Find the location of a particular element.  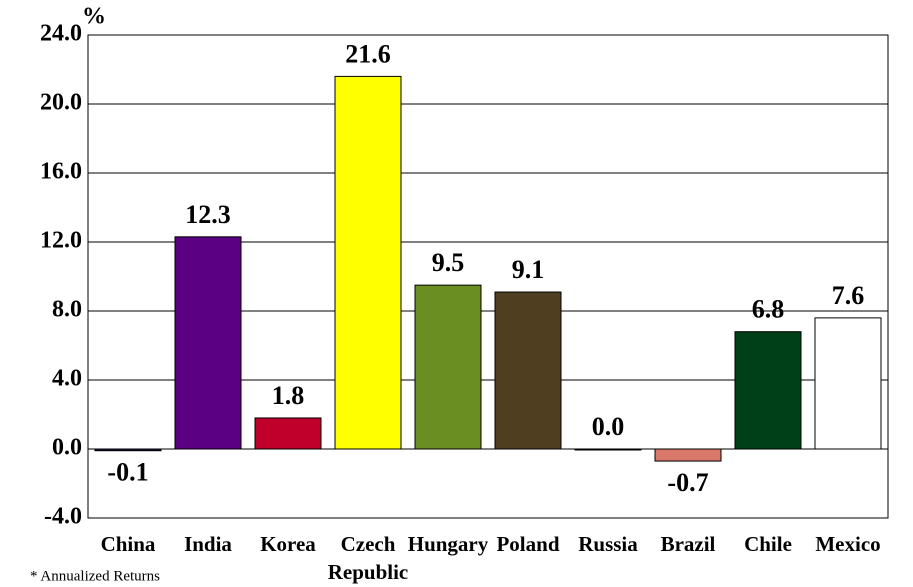

value-label: 1.8 is located at coordinates (288, 395).